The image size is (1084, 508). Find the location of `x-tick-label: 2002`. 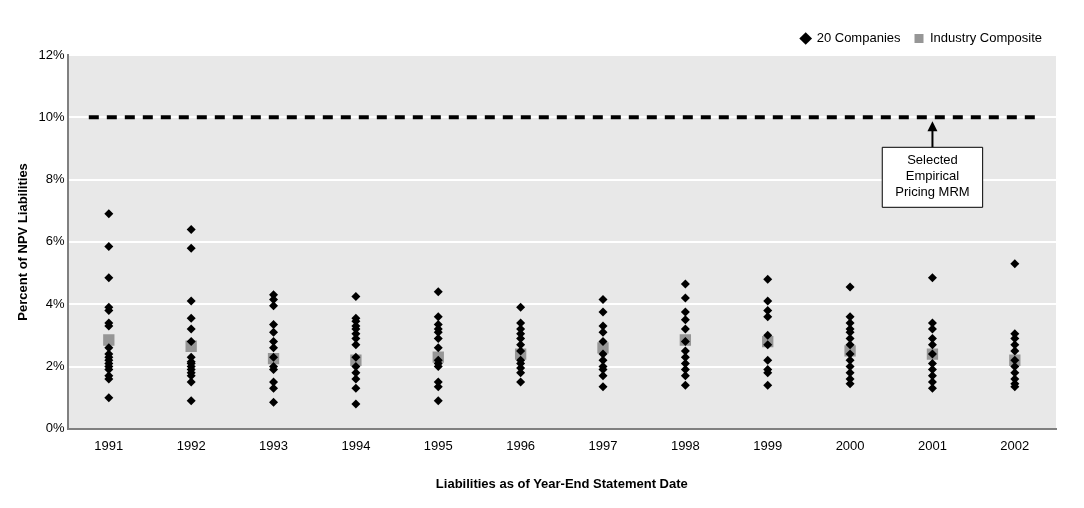

x-tick-label: 2002 is located at coordinates (1015, 446).